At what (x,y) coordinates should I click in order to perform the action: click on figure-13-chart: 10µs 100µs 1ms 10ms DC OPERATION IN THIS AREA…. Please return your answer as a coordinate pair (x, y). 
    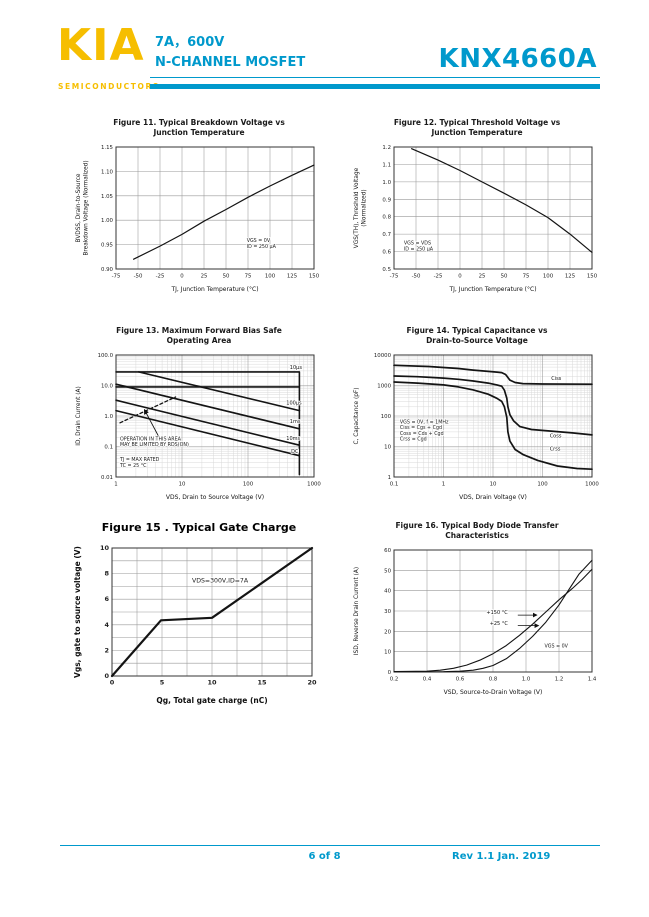
    Looking at the image, I should click on (198, 427).